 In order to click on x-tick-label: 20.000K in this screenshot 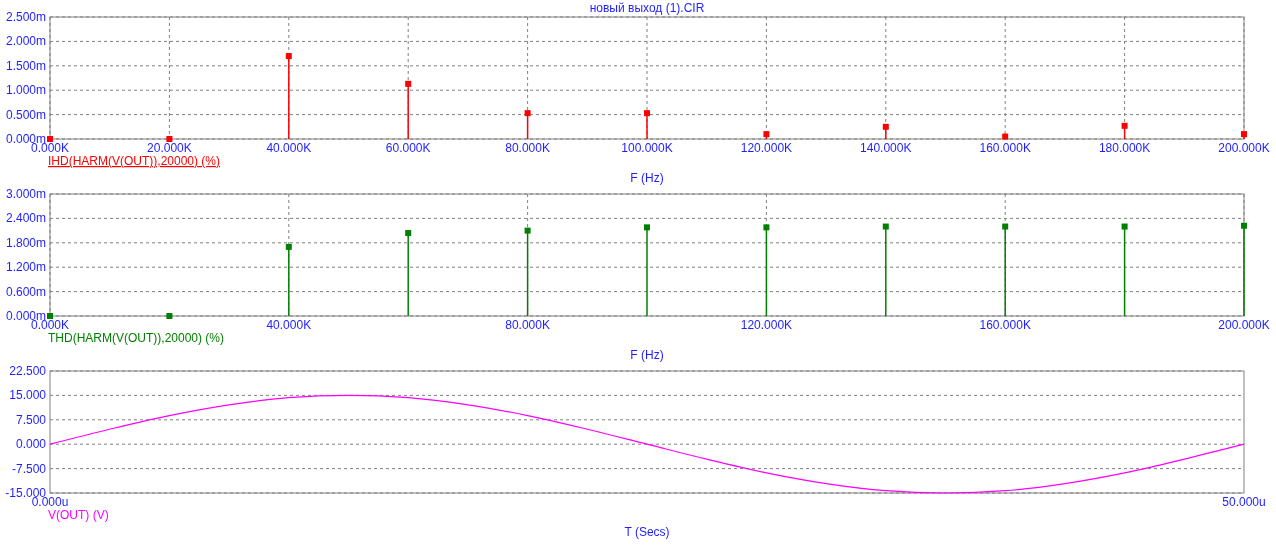, I will do `click(169, 148)`.